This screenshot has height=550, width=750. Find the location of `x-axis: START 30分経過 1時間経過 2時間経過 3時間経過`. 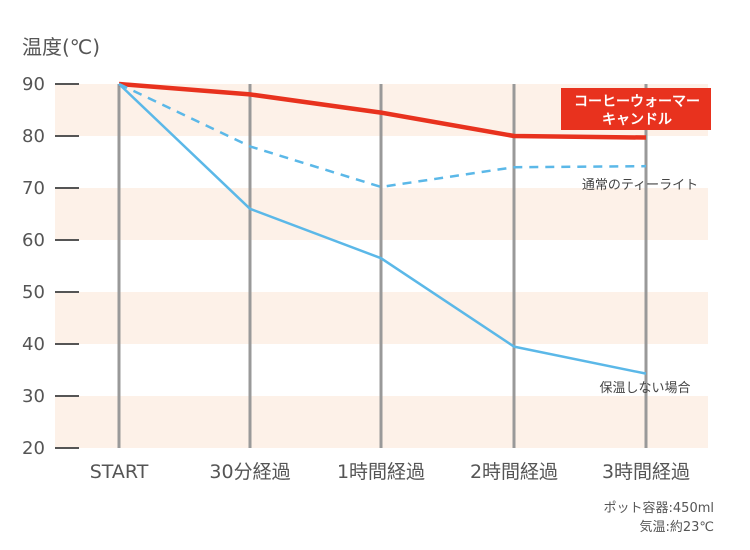

x-axis: START 30分経過 1時間経過 2時間経過 3時間経過 is located at coordinates (390, 472).